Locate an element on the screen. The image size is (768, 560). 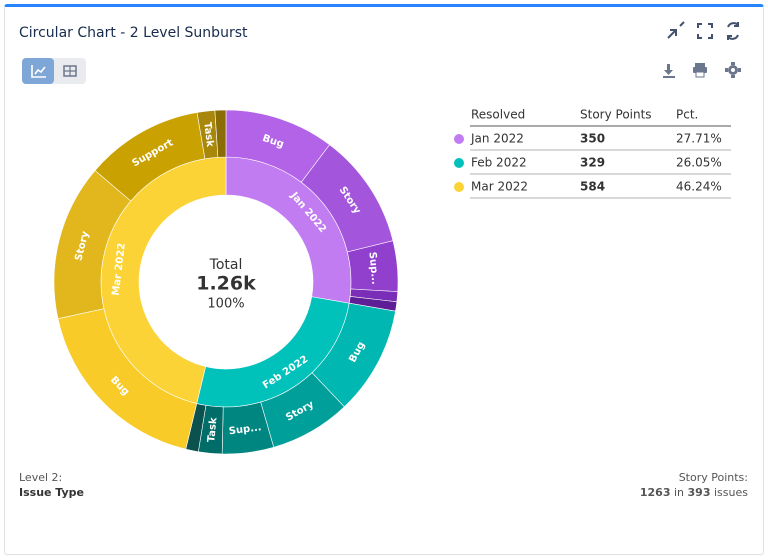
legend-value: 329 is located at coordinates (592, 163).